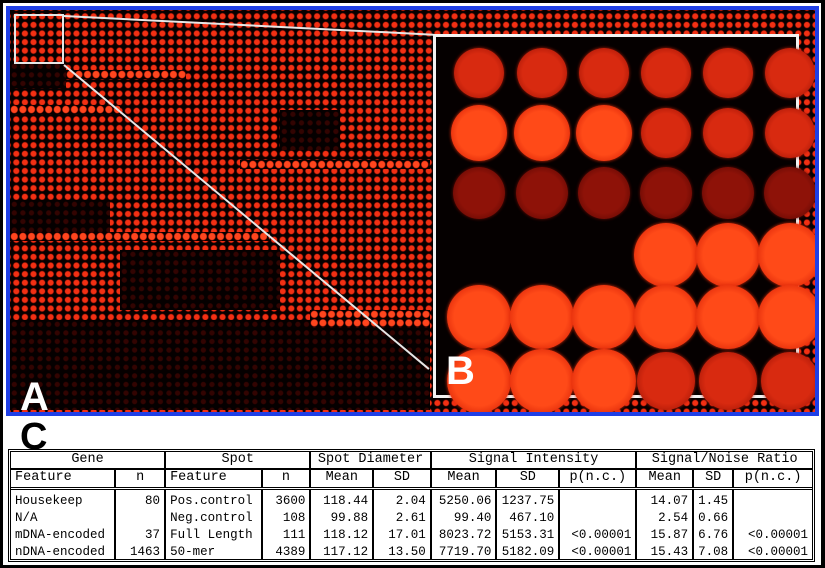 The width and height of the screenshot is (825, 568). What do you see at coordinates (140, 479) in the screenshot?
I see `column-header: n` at bounding box center [140, 479].